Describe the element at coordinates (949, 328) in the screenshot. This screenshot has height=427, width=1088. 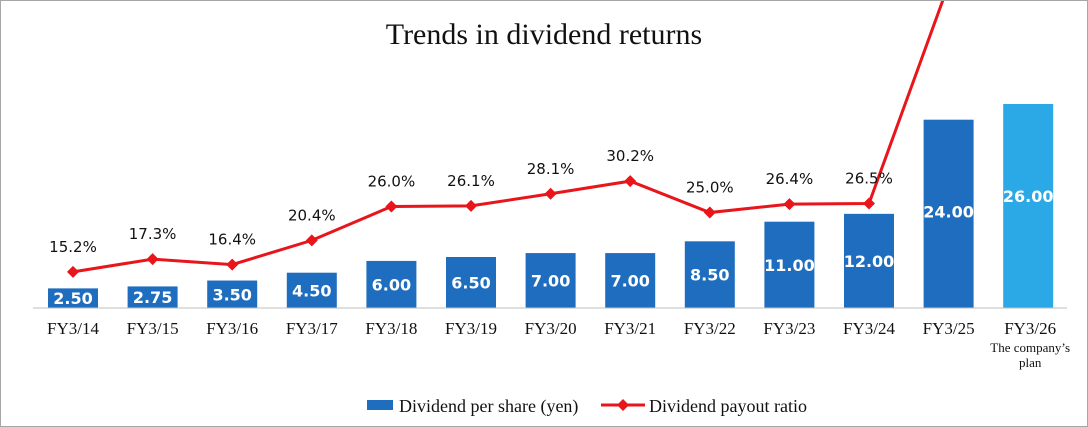
I see `x-tick-label: FY3/25` at that location.